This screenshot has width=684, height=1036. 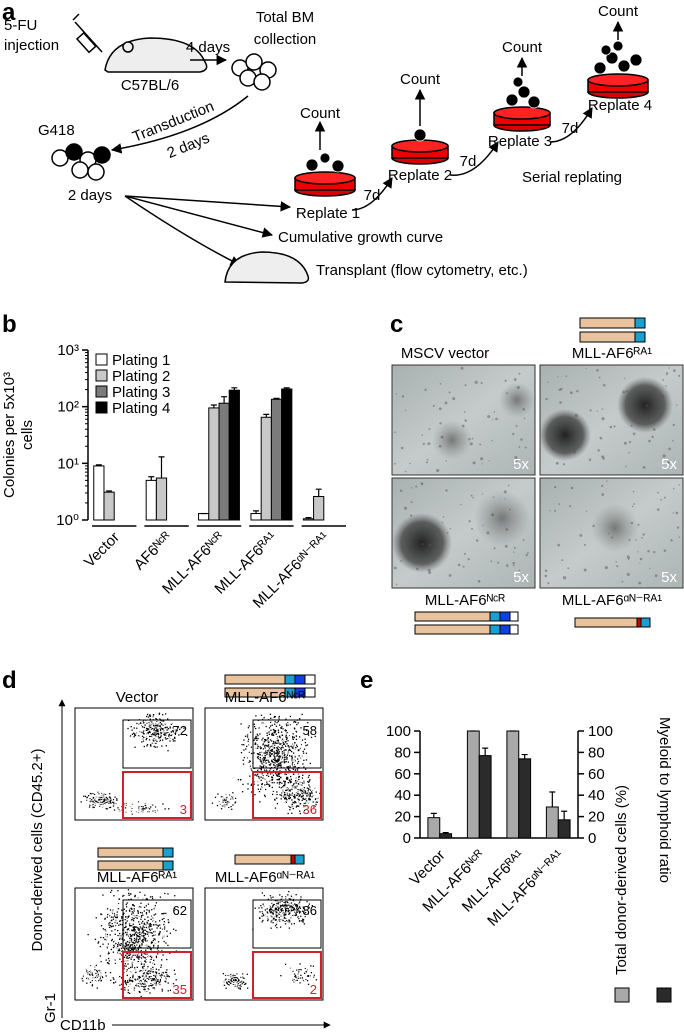 What do you see at coordinates (521, 464) in the screenshot?
I see `magnification: 5x` at bounding box center [521, 464].